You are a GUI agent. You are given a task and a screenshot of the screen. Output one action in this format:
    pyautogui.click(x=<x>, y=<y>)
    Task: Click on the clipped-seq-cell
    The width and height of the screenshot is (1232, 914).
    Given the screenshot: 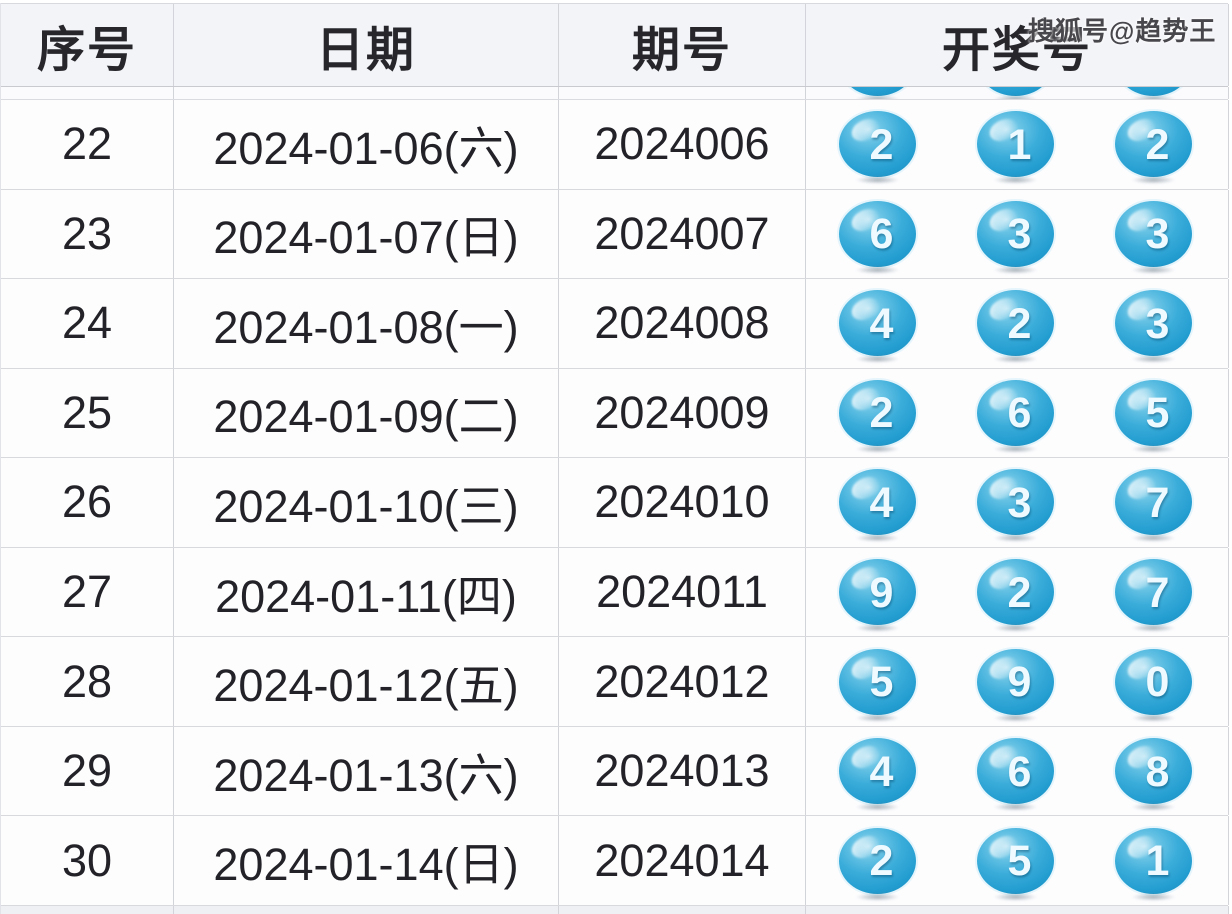 What is the action you would take?
    pyautogui.click(x=87, y=93)
    